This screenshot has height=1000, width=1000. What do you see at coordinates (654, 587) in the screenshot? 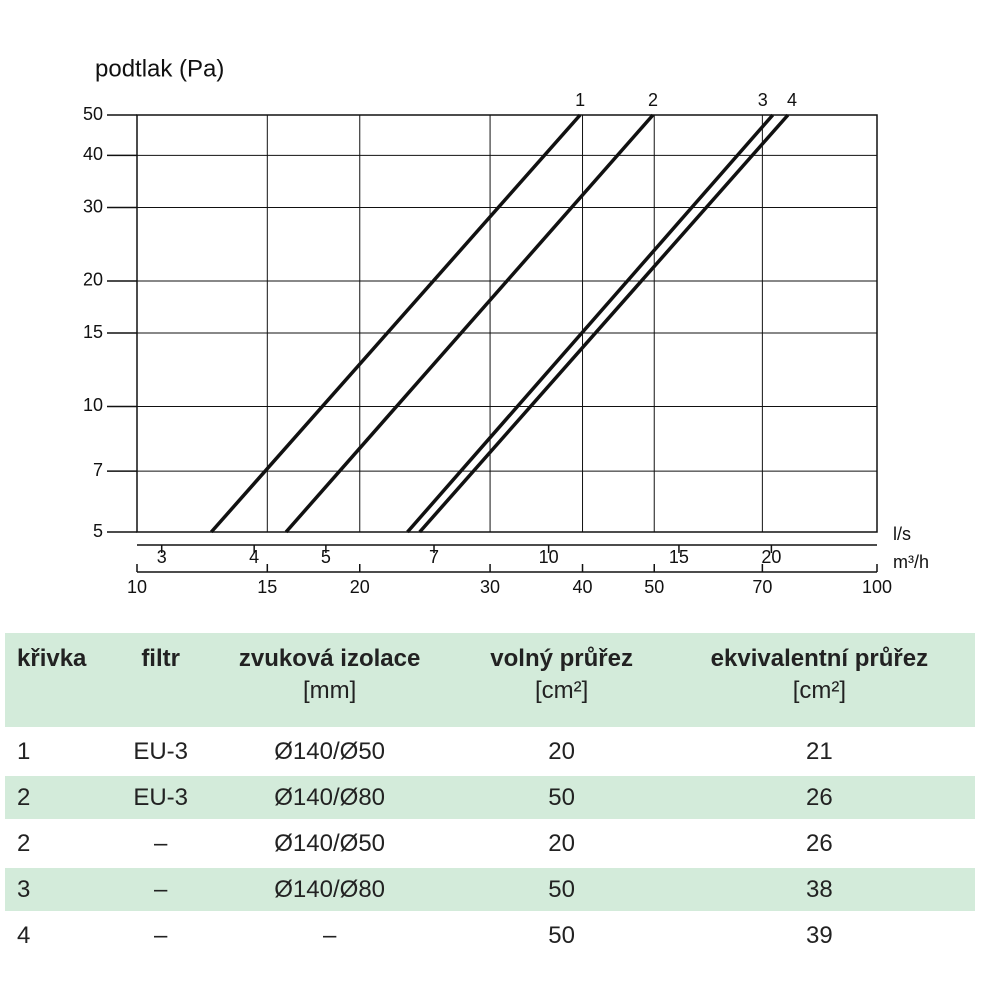
I see `x-tick-label: 50` at bounding box center [654, 587].